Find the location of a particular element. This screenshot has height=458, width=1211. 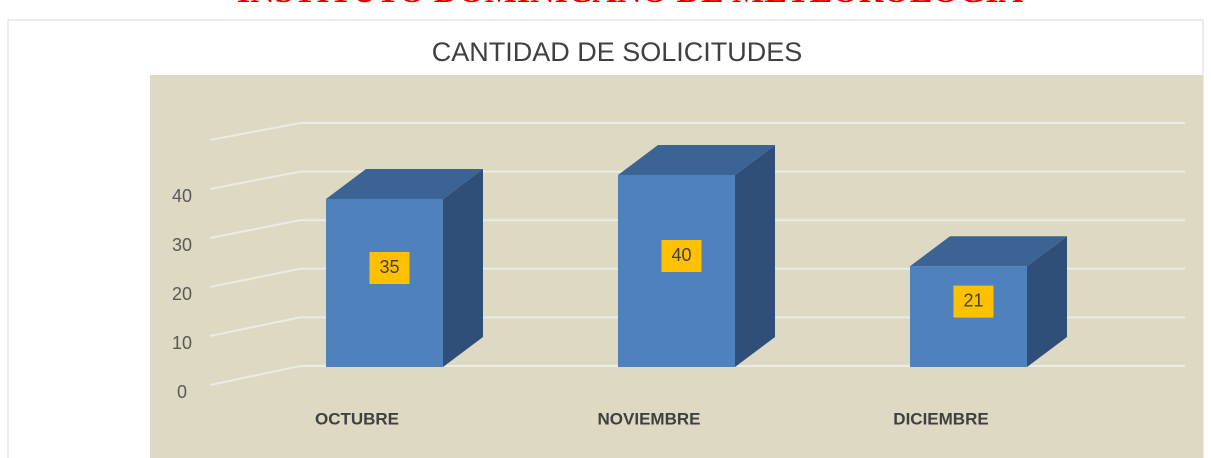

y-tick-label: 0 is located at coordinates (182, 392).